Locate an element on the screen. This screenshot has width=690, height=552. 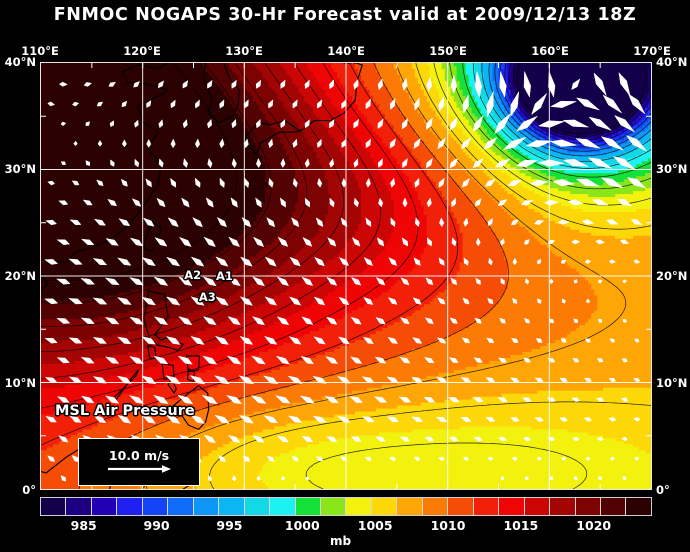
lat-tick-right-40: 40°N is located at coordinates (672, 62).